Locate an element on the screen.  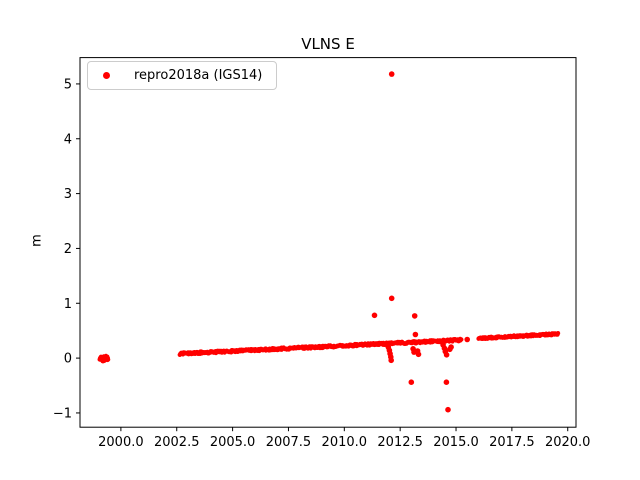
y-tick-label: 0 is located at coordinates (68, 359).